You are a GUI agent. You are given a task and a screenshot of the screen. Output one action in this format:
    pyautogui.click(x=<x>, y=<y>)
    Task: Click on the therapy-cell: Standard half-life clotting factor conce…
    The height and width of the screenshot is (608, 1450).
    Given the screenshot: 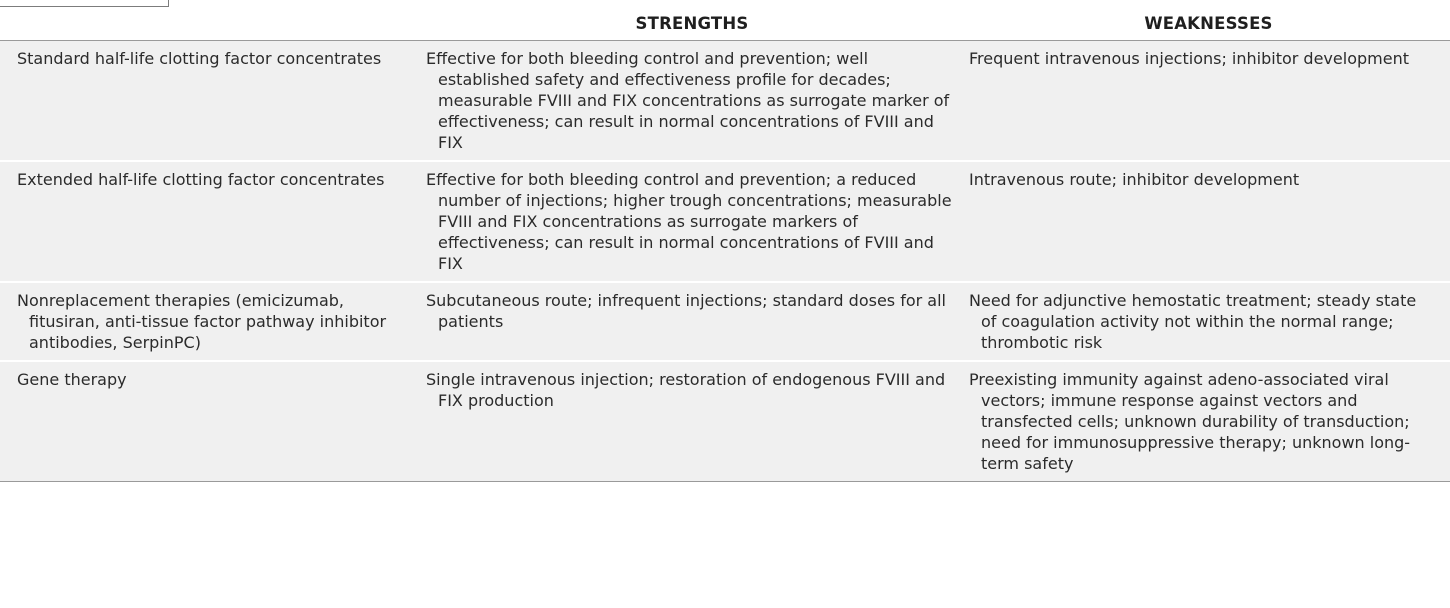 What is the action you would take?
    pyautogui.click(x=208, y=101)
    